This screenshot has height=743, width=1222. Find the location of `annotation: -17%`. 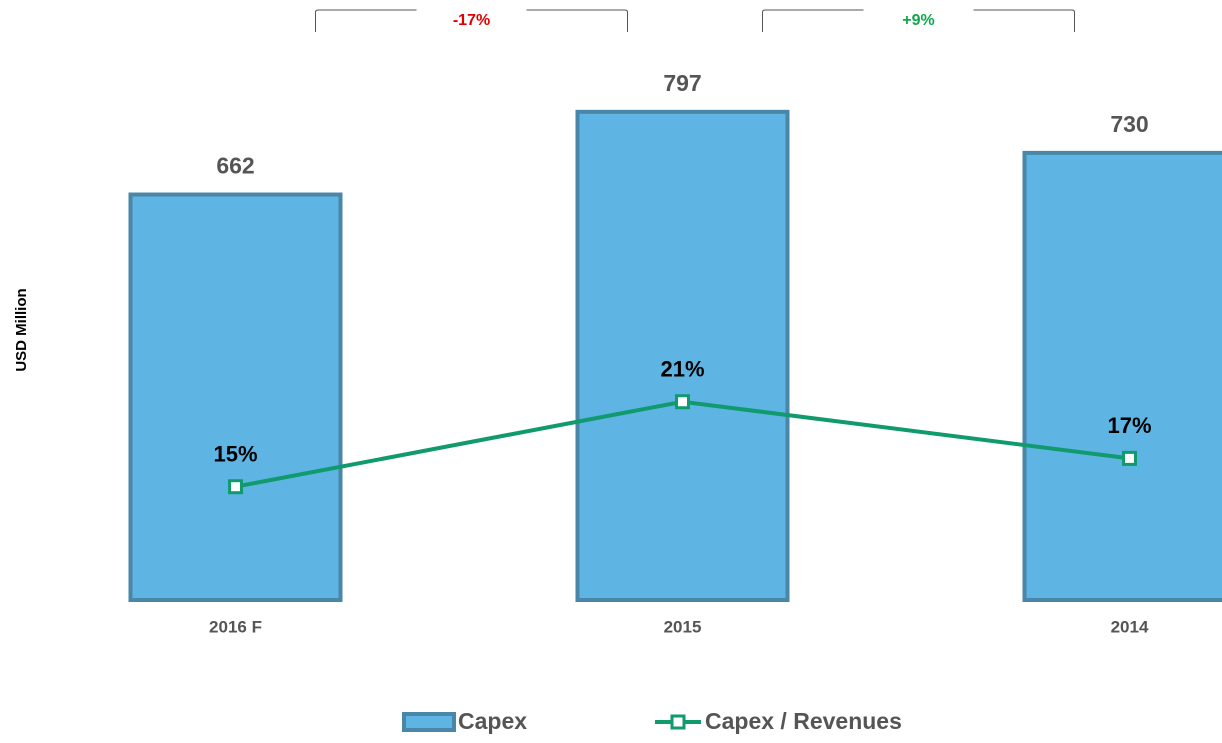

annotation: -17% is located at coordinates (471, 20).